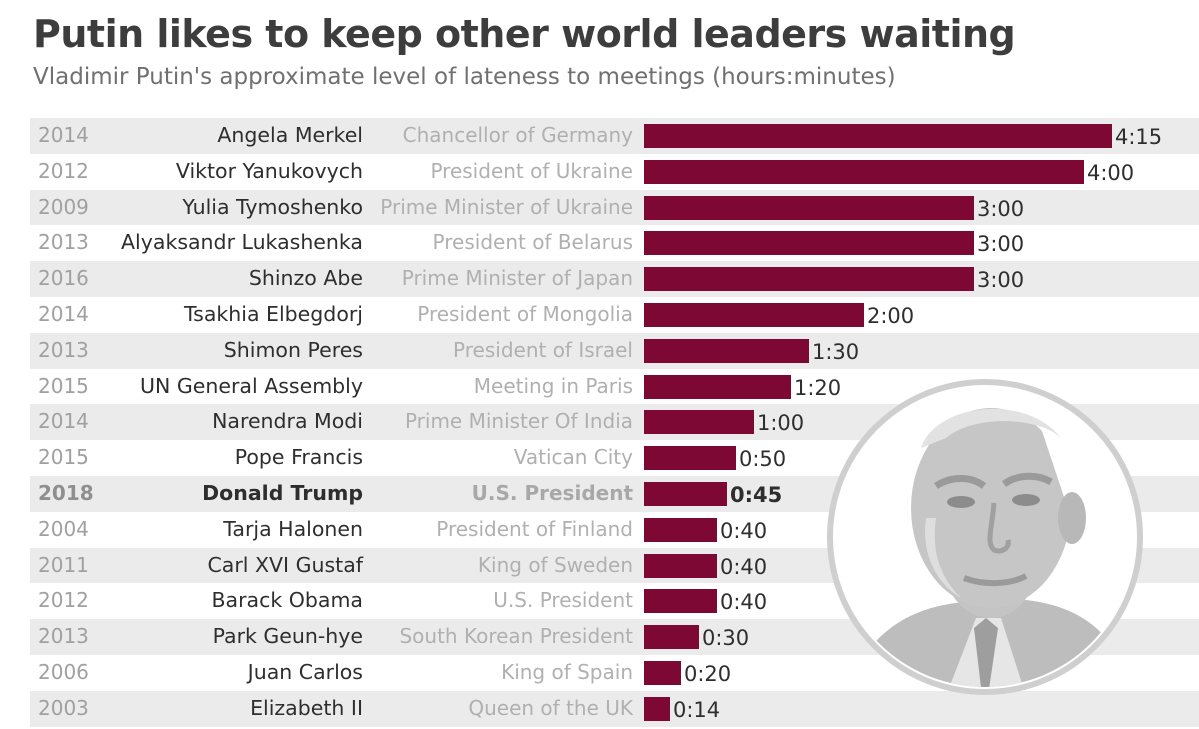 The height and width of the screenshot is (729, 1199). I want to click on bar-value-label: 1:00, so click(781, 423).